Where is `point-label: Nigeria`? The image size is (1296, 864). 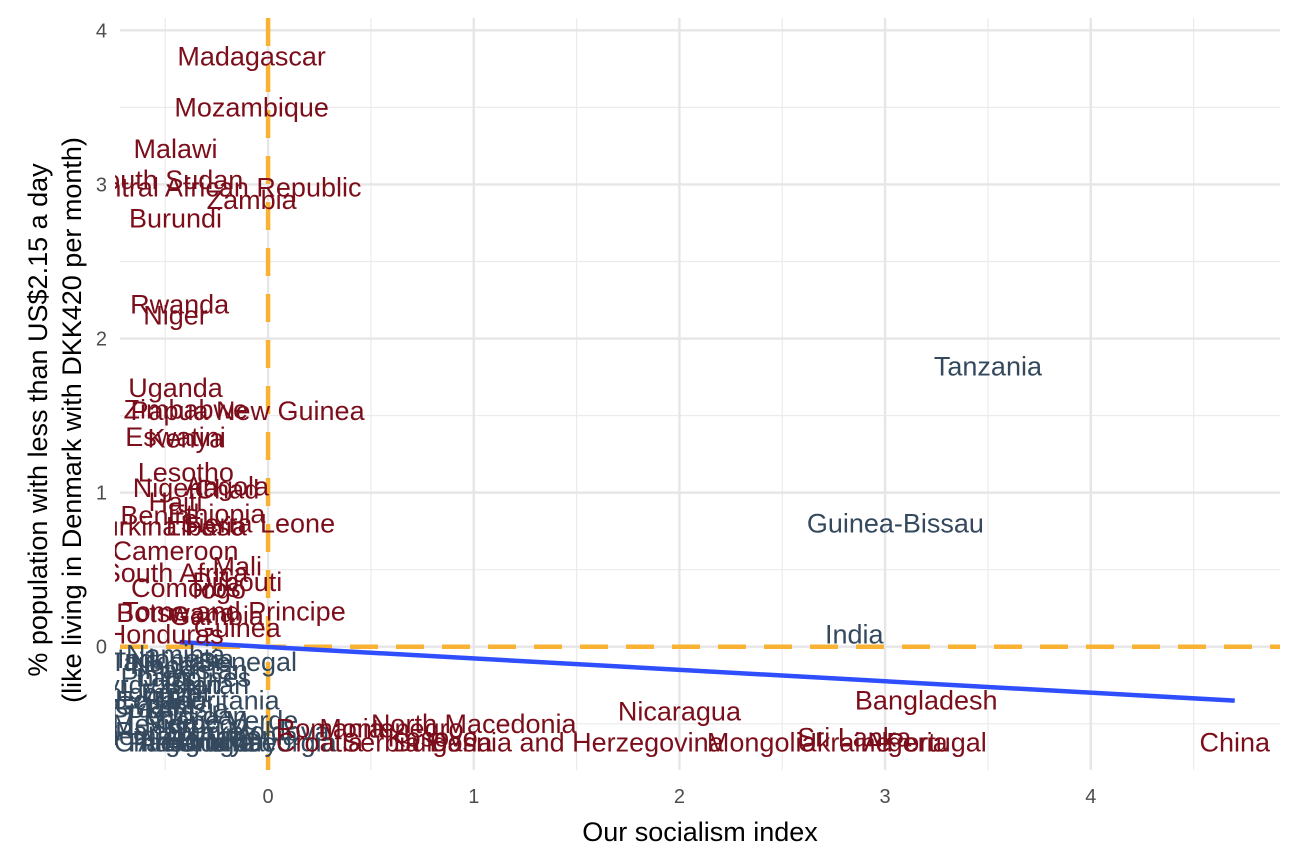 point-label: Nigeria is located at coordinates (176, 488).